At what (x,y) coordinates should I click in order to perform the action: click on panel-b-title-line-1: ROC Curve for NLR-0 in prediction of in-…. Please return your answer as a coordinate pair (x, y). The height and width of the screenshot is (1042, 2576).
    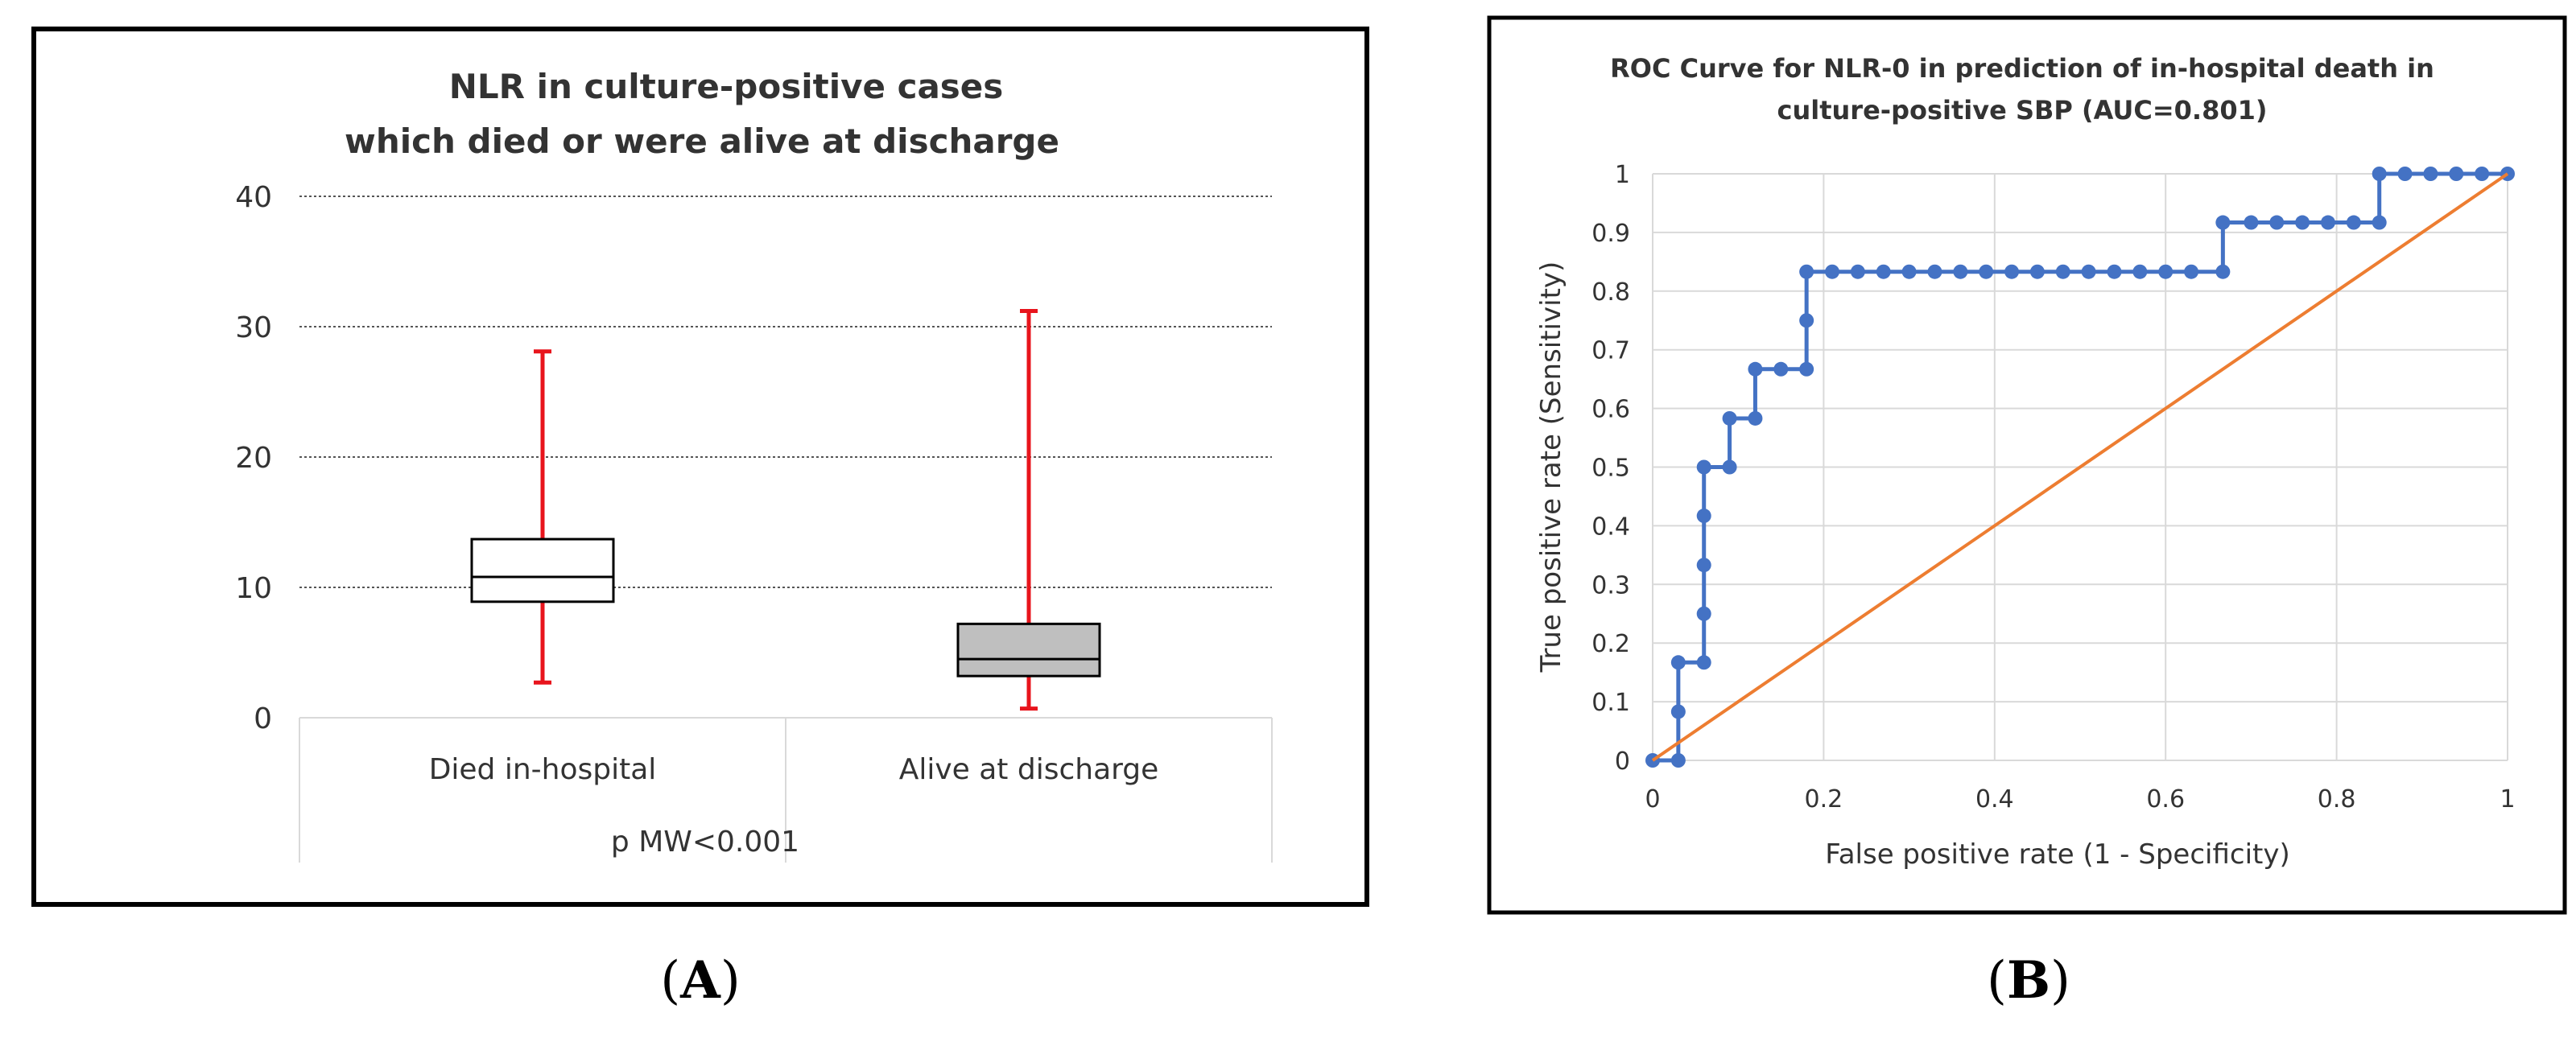
    Looking at the image, I should click on (2022, 68).